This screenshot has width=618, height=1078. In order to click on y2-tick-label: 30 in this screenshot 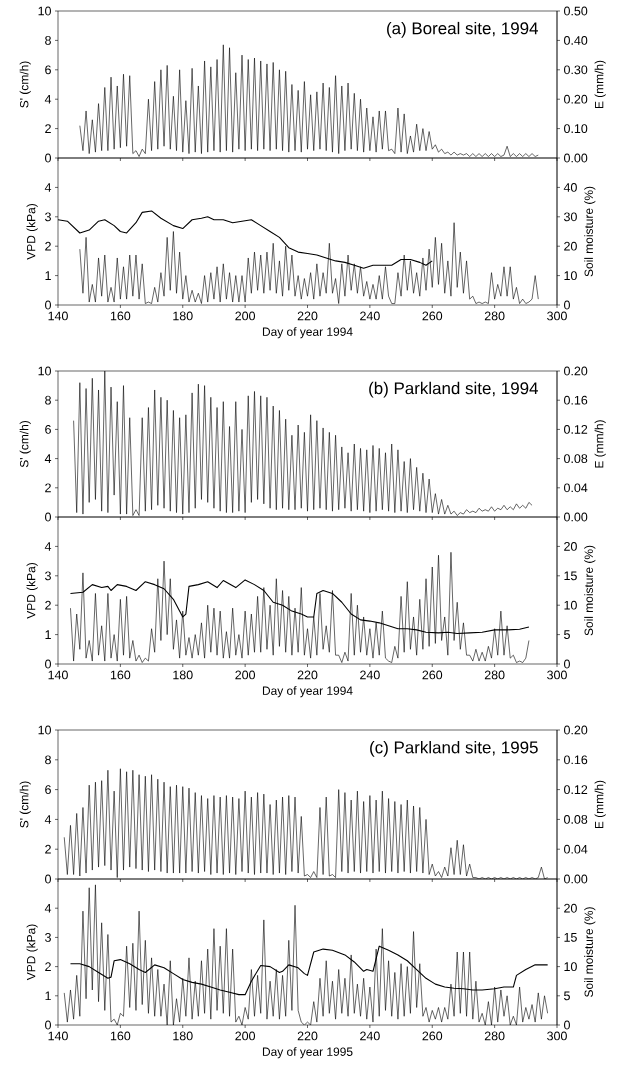, I will do `click(570, 217)`.